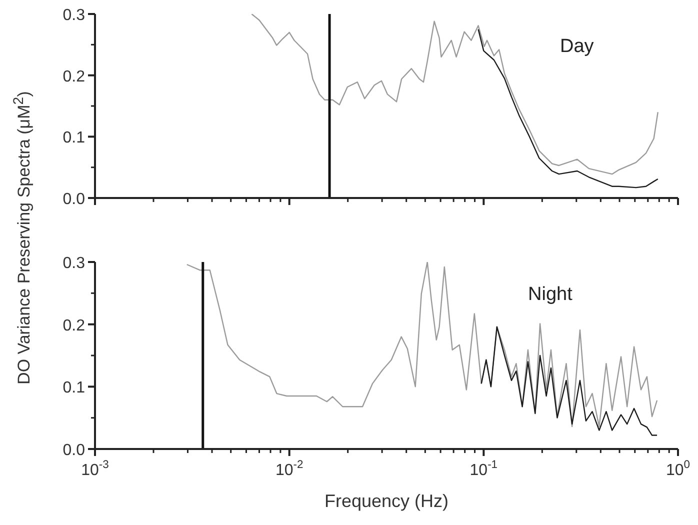  I want to click on x-tick-label: 10$^{-3}$, so click(95, 468).